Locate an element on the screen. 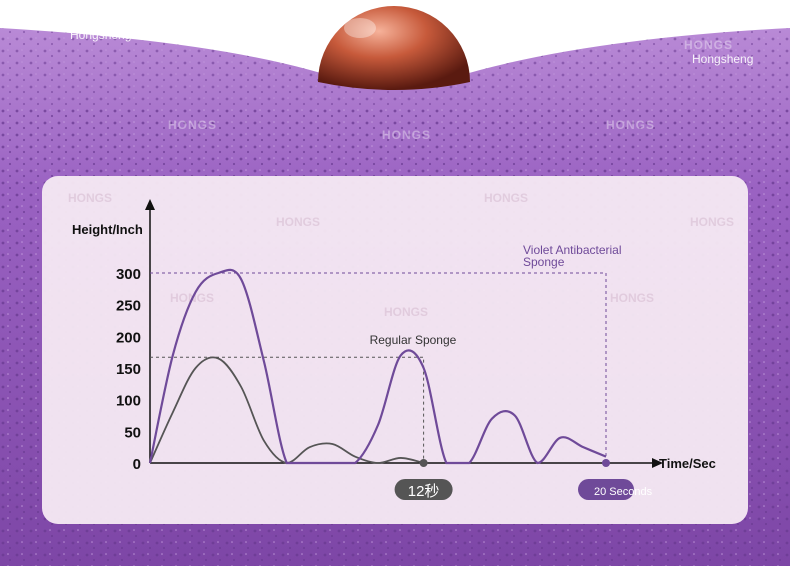  y-tick-label: 200 is located at coordinates (128, 337).